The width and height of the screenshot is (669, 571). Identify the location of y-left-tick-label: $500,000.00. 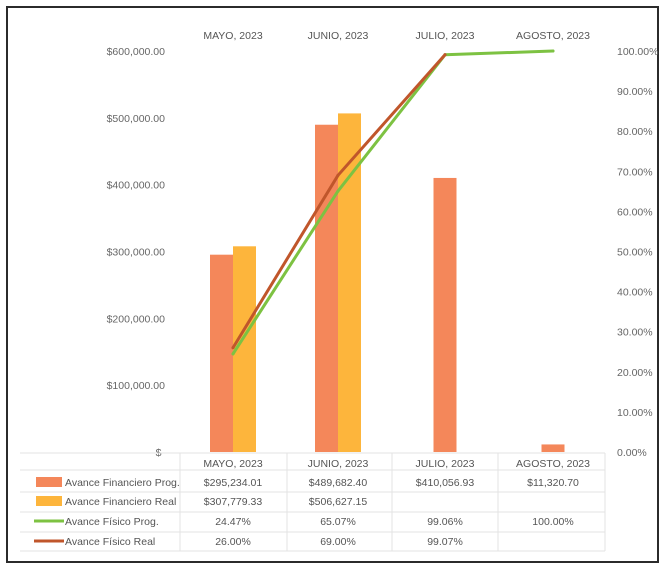
(136, 119).